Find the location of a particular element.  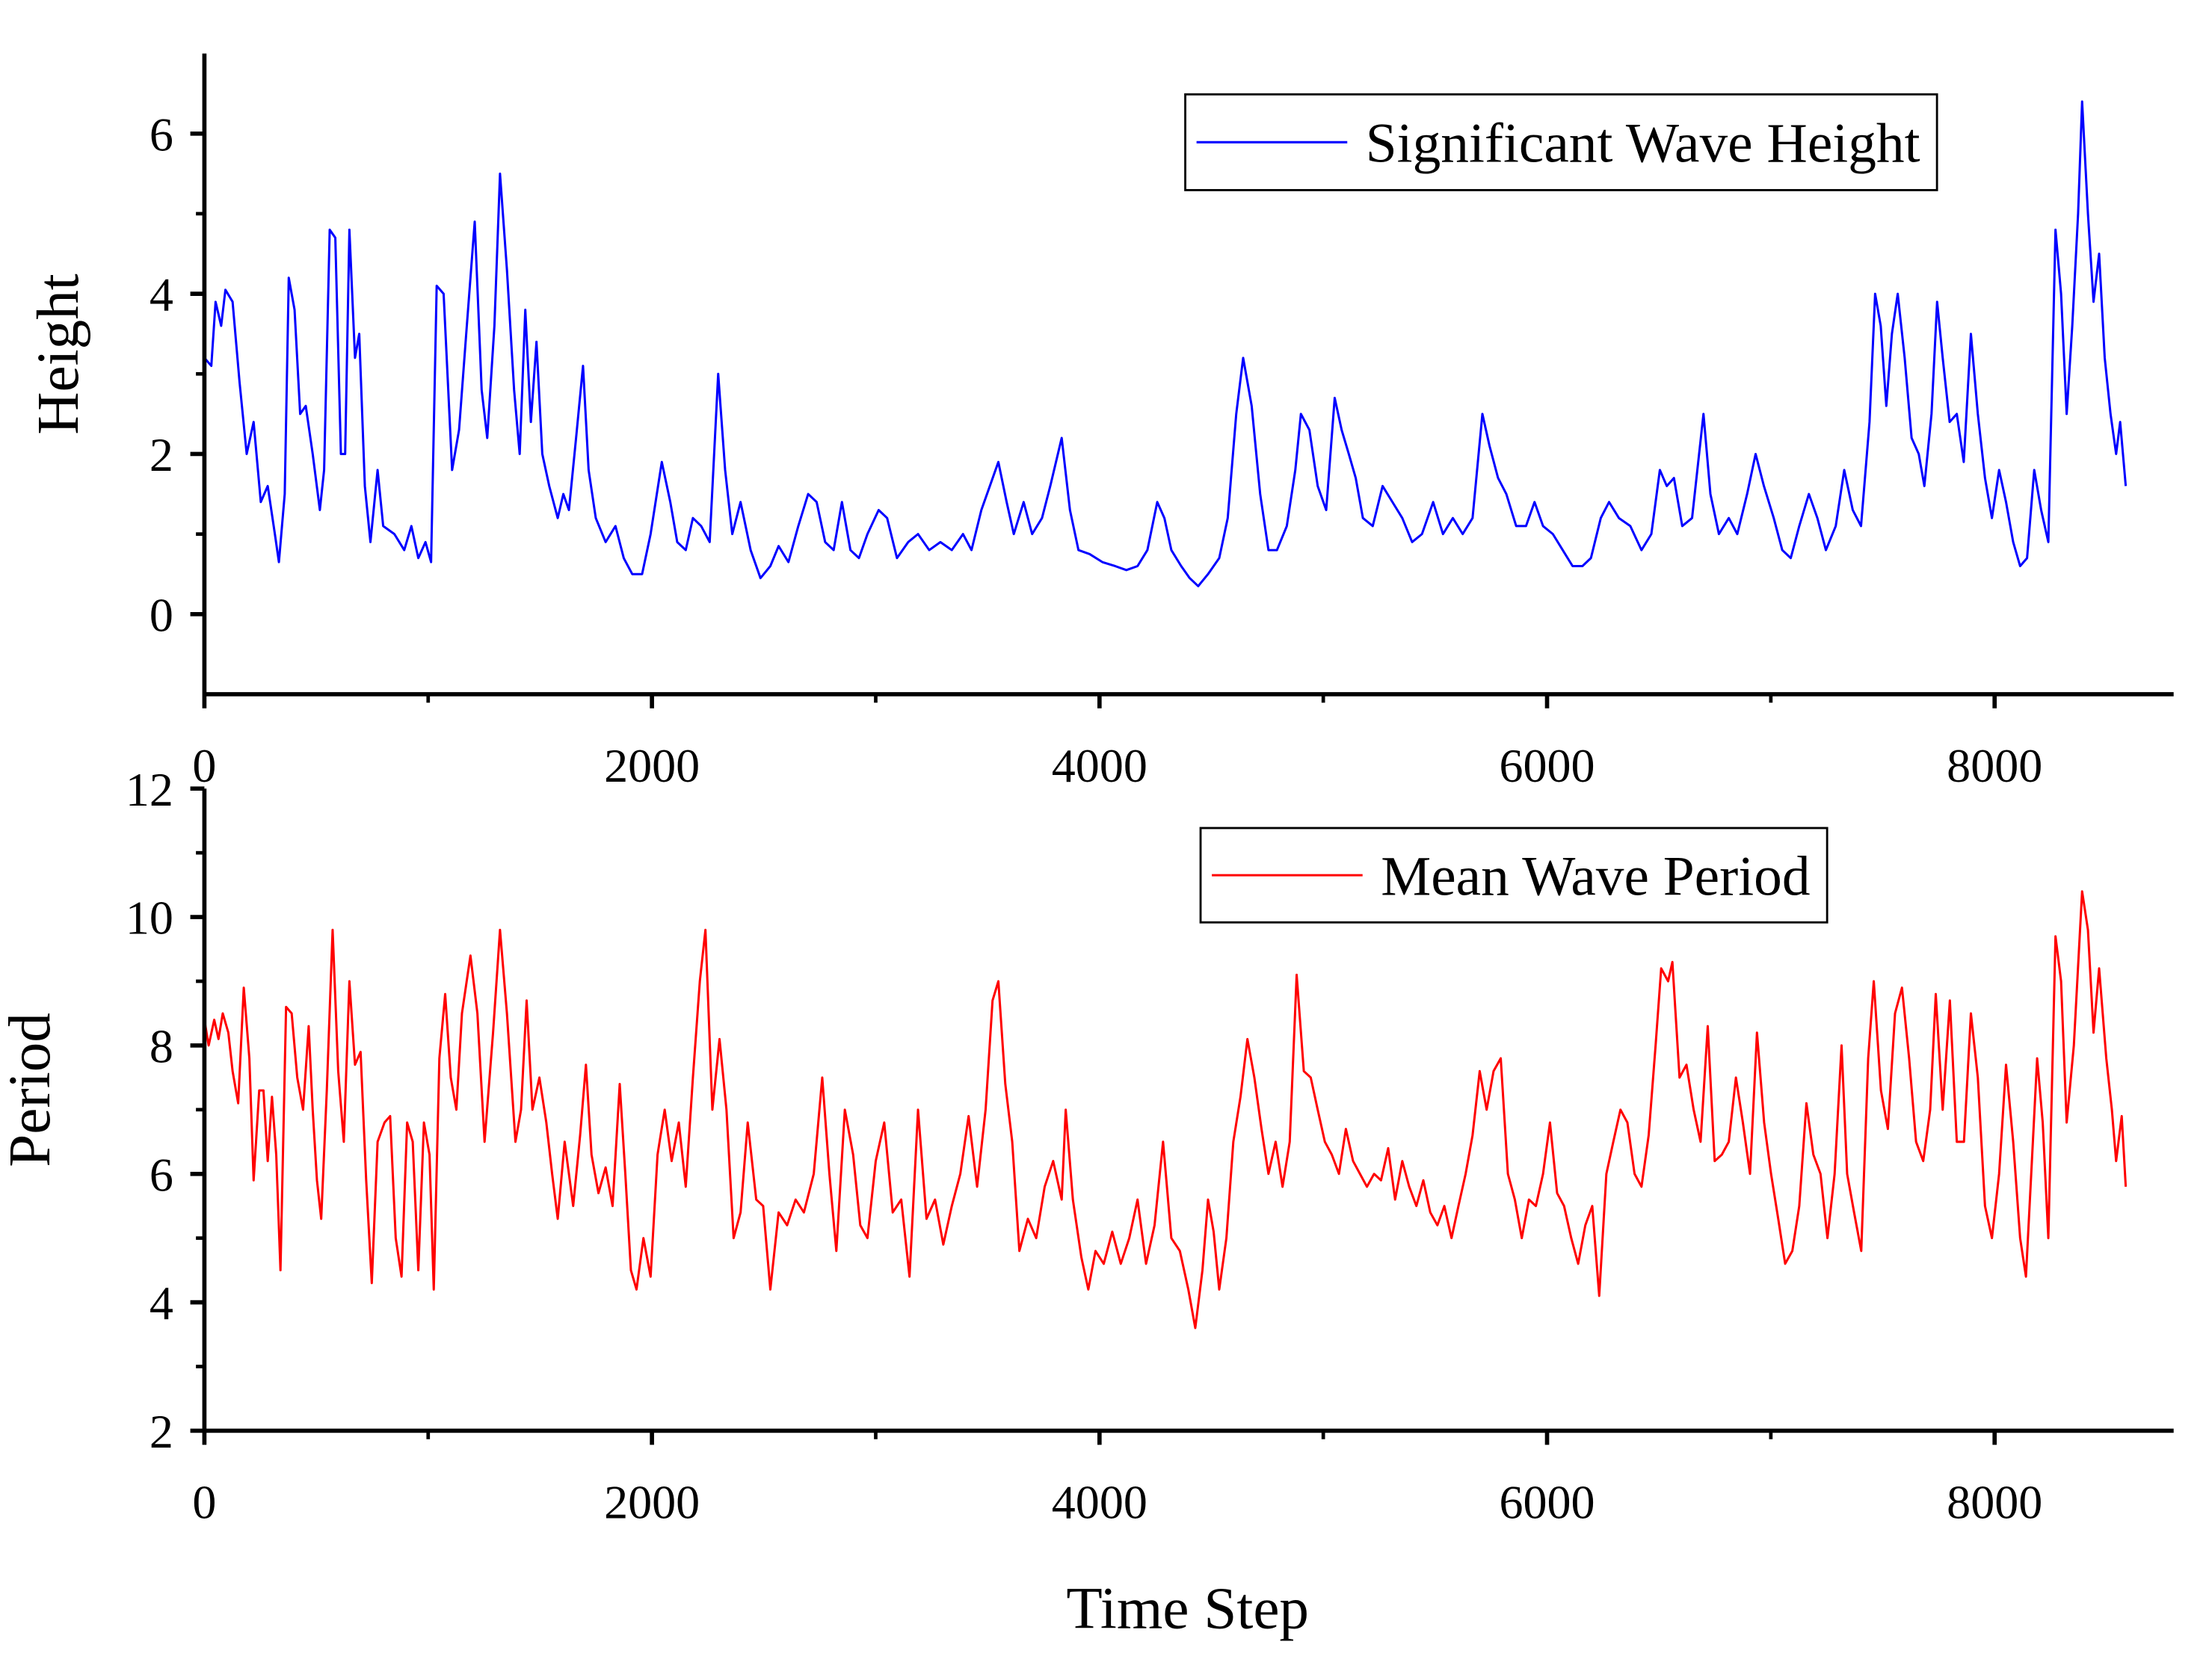

legend: Mean Wave Period is located at coordinates (1513, 875).